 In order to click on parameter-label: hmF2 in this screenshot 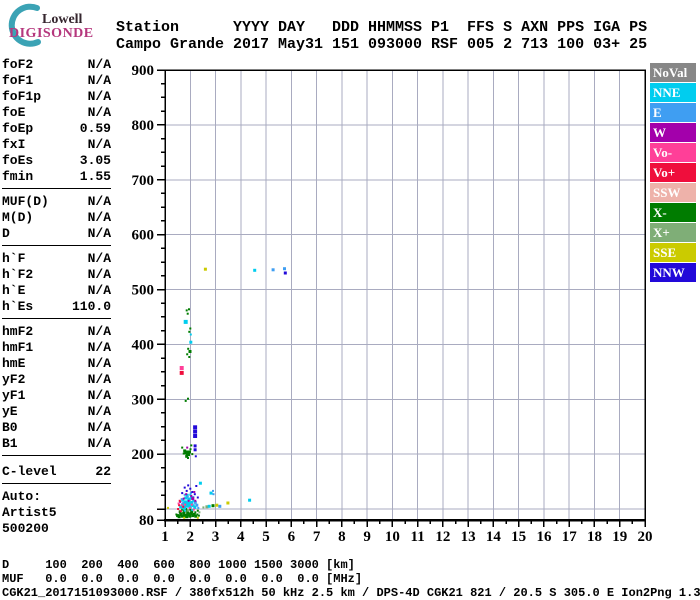, I will do `click(18, 331)`.